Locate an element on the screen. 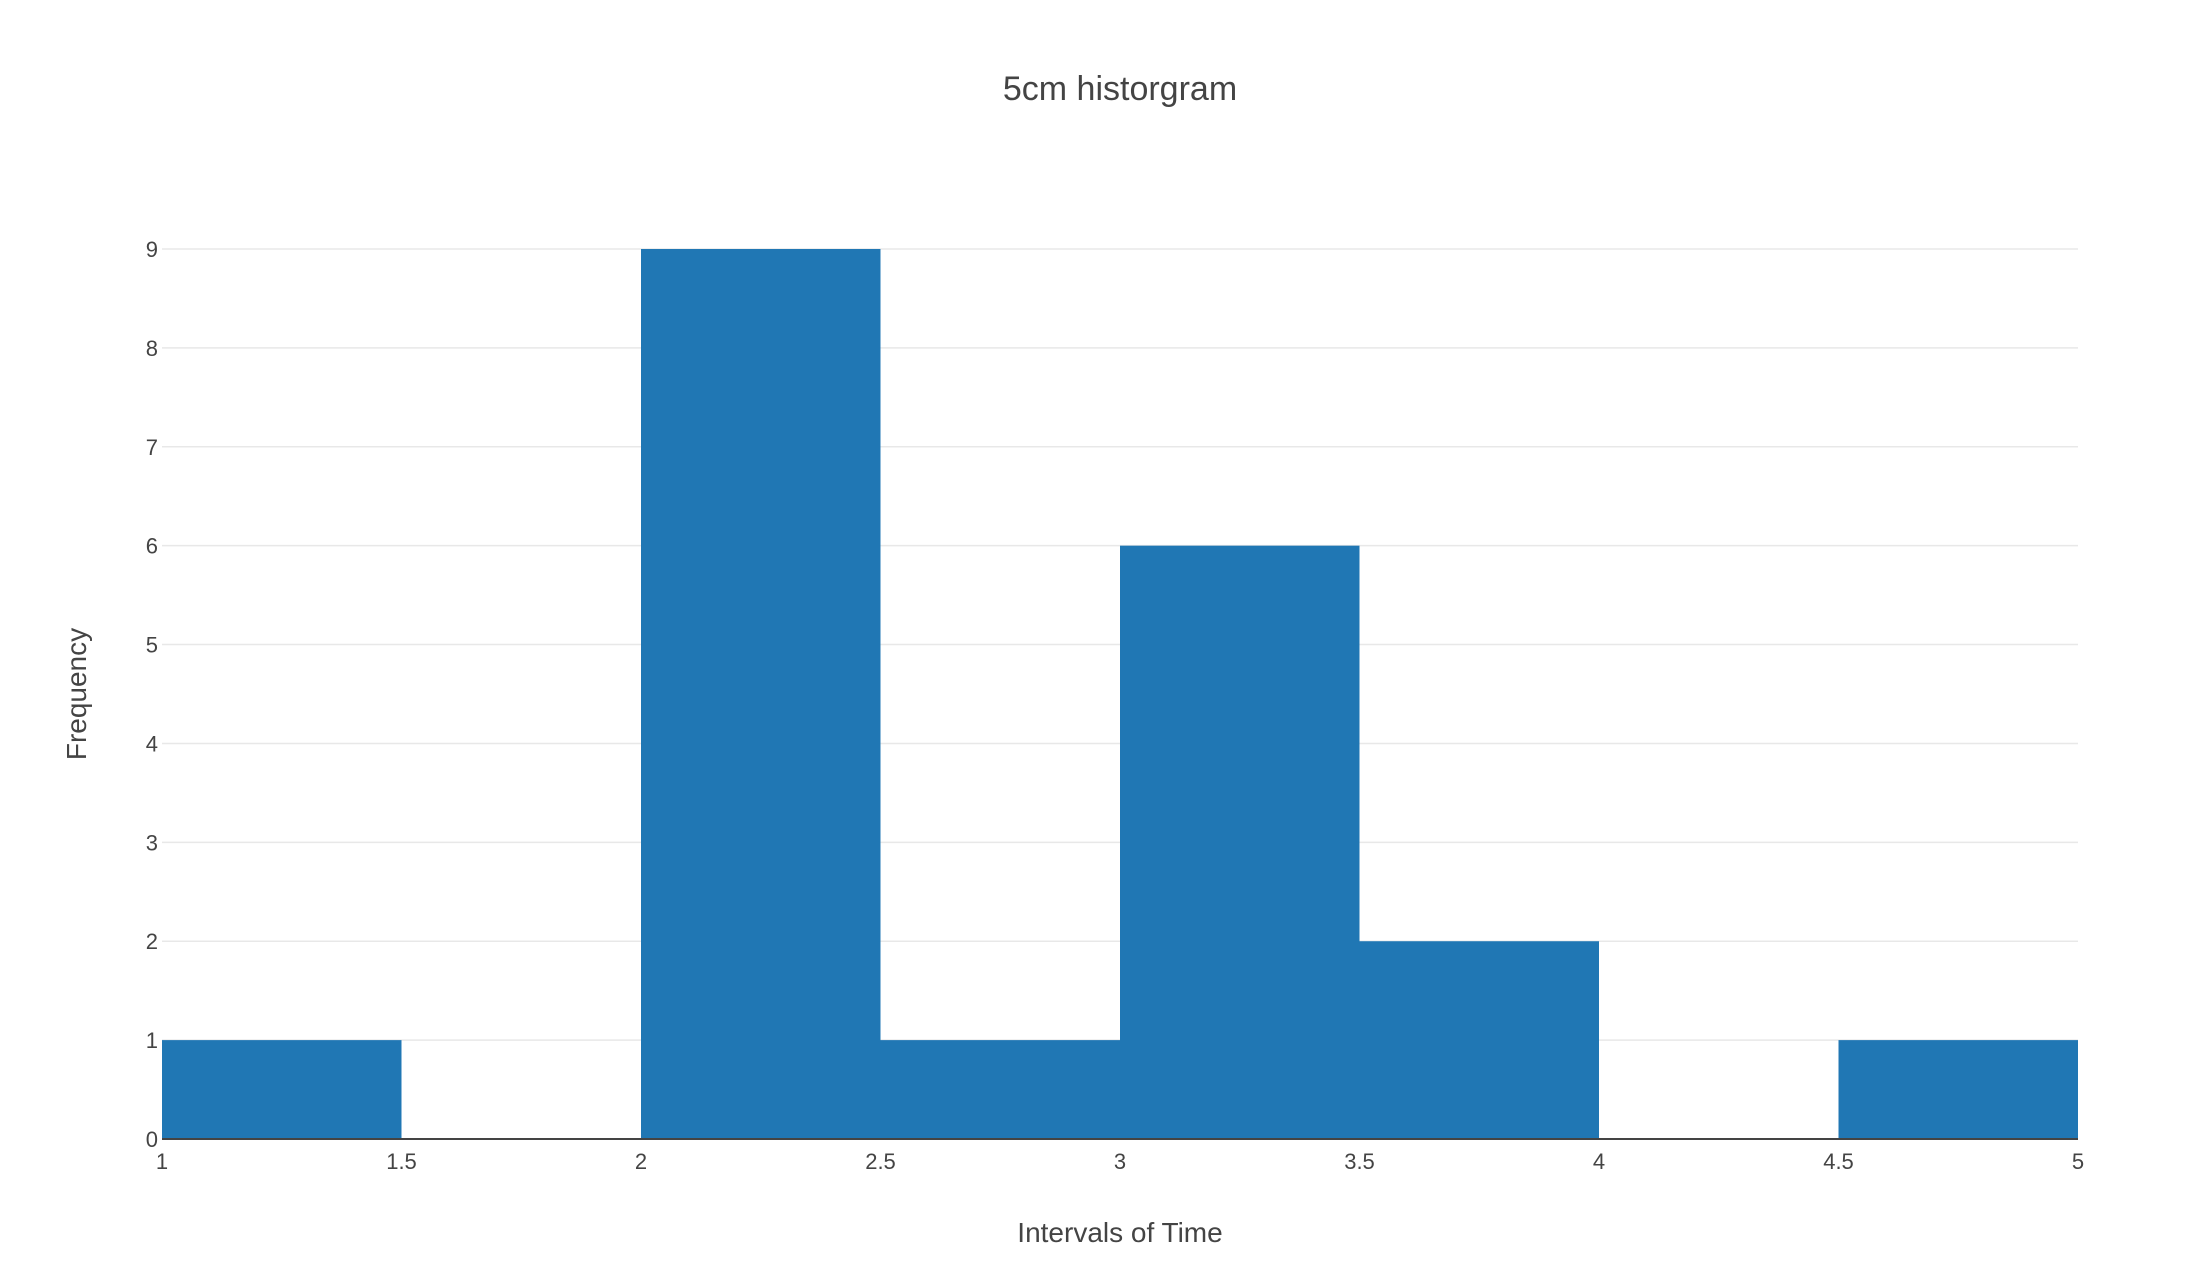 The height and width of the screenshot is (1284, 2210). x-tick-label: 4 is located at coordinates (1599, 1161).